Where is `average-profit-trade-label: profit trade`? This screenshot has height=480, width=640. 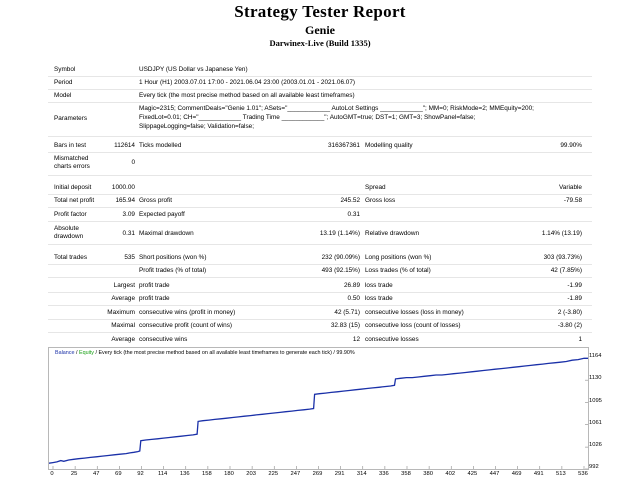 average-profit-trade-label: profit trade is located at coordinates (154, 298).